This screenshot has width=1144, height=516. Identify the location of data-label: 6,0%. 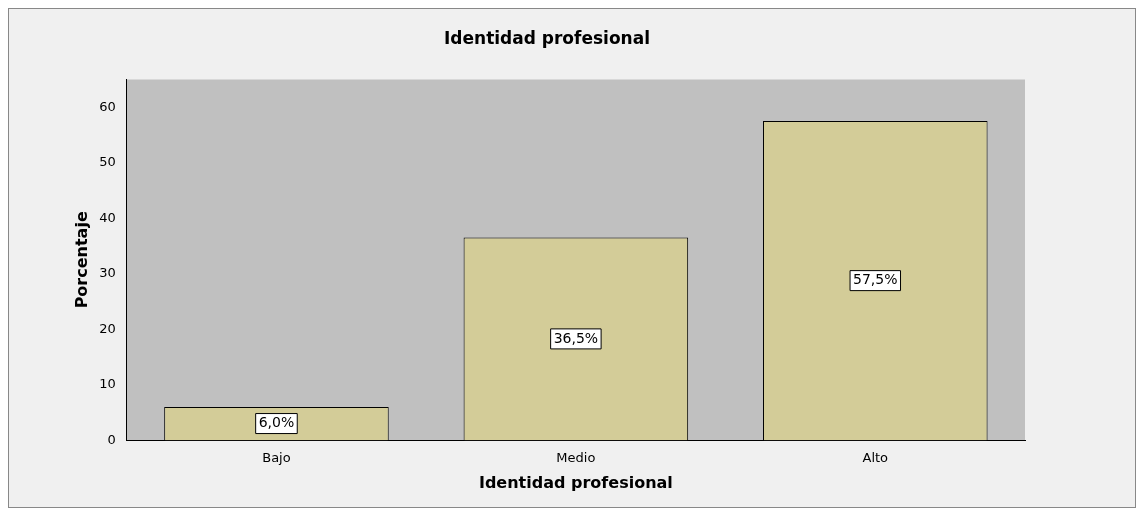
(276, 422).